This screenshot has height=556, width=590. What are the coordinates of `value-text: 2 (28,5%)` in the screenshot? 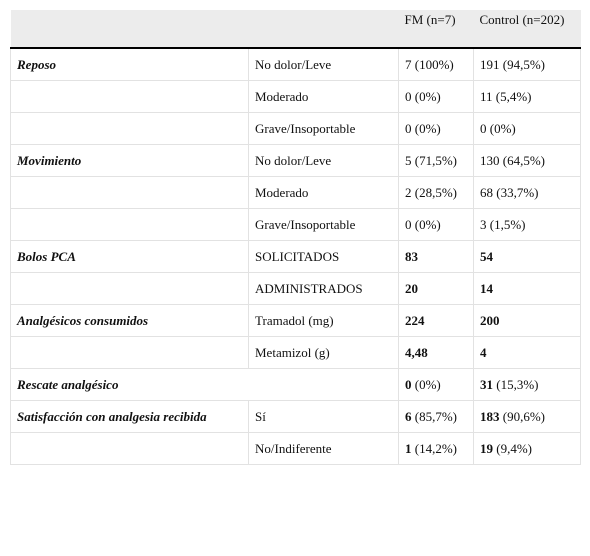 It's located at (431, 192).